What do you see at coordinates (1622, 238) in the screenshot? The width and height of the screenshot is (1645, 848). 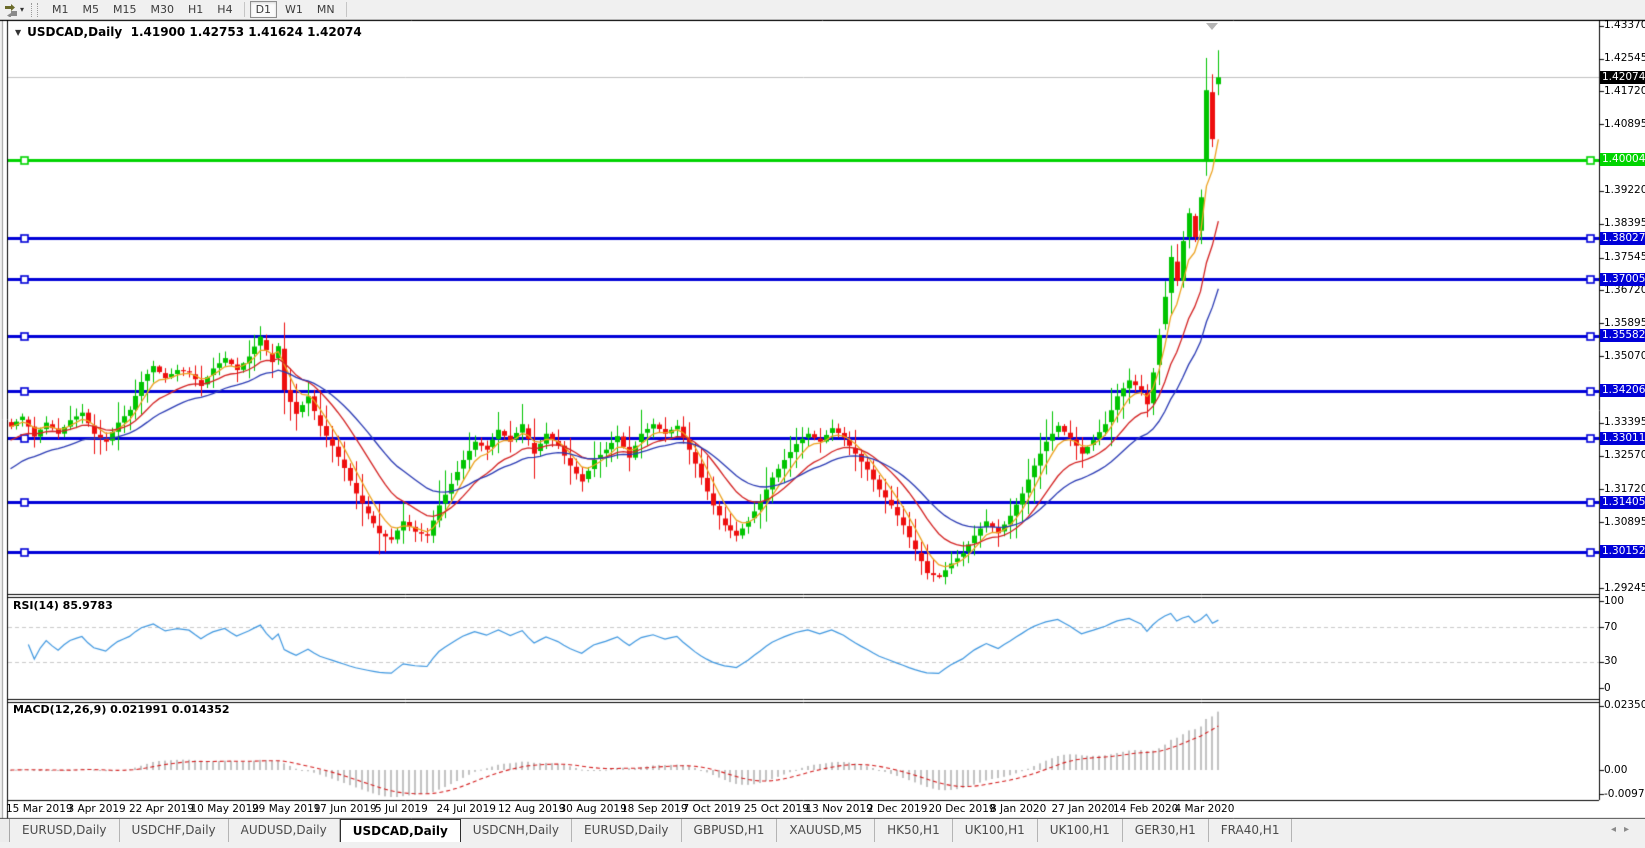 I see `level-price-tag: 1.38027` at bounding box center [1622, 238].